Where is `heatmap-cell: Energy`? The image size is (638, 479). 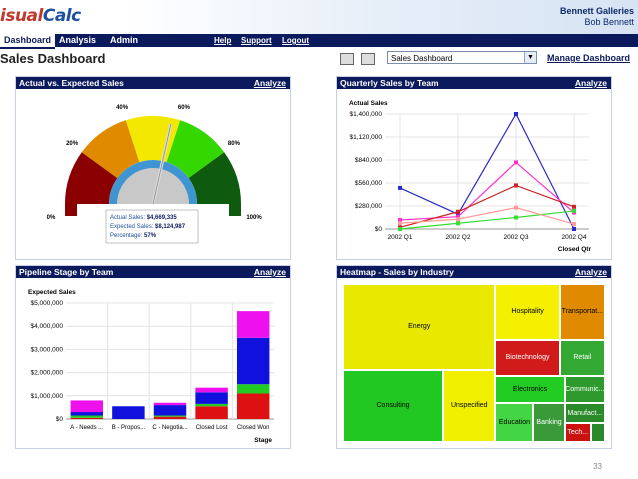 heatmap-cell: Energy is located at coordinates (419, 327).